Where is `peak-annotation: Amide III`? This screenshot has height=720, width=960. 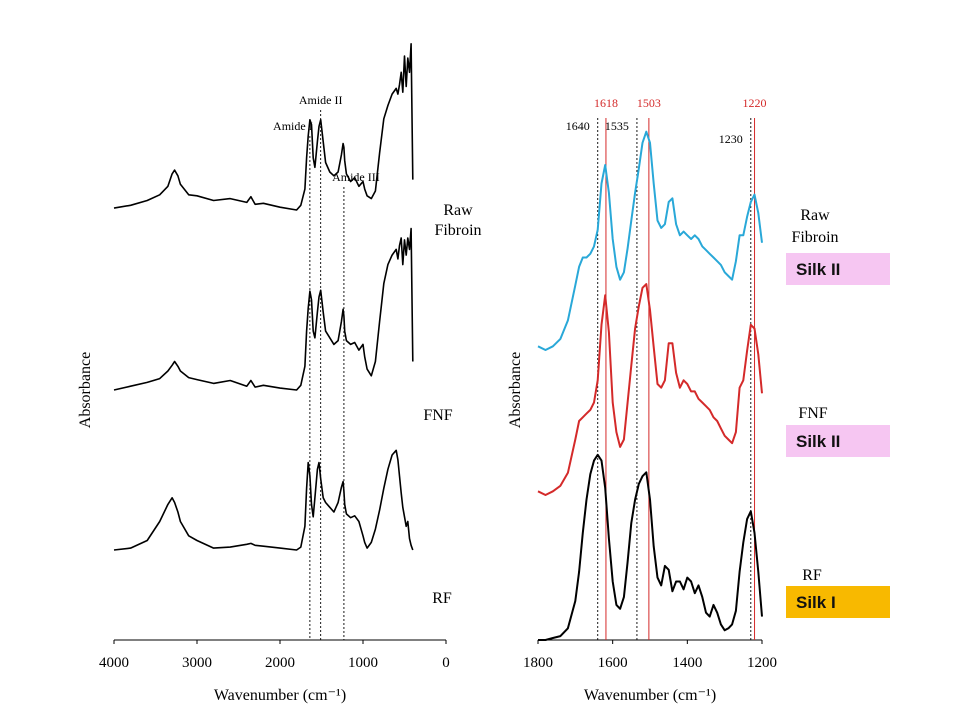
peak-annotation: Amide III is located at coordinates (356, 177).